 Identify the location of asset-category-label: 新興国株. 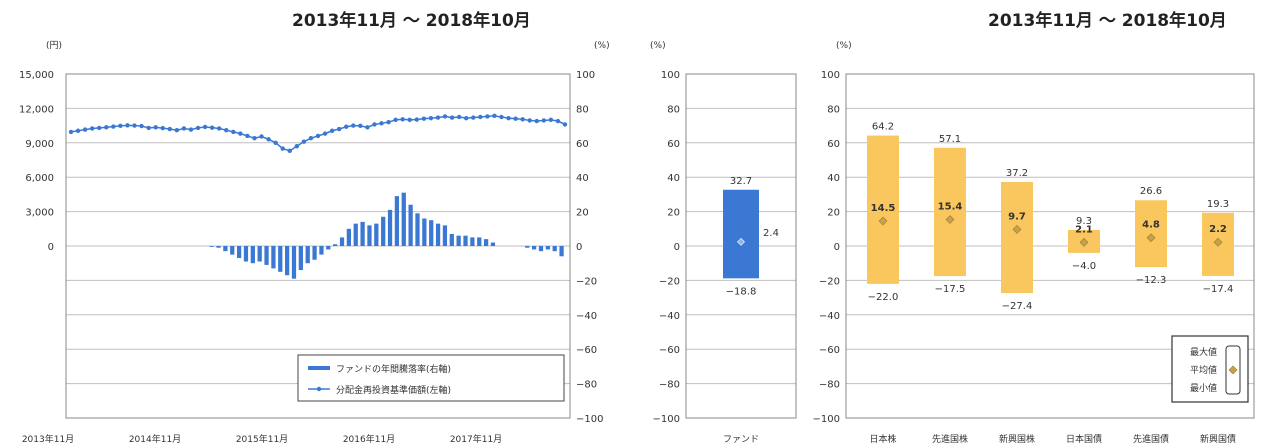
(1017, 439).